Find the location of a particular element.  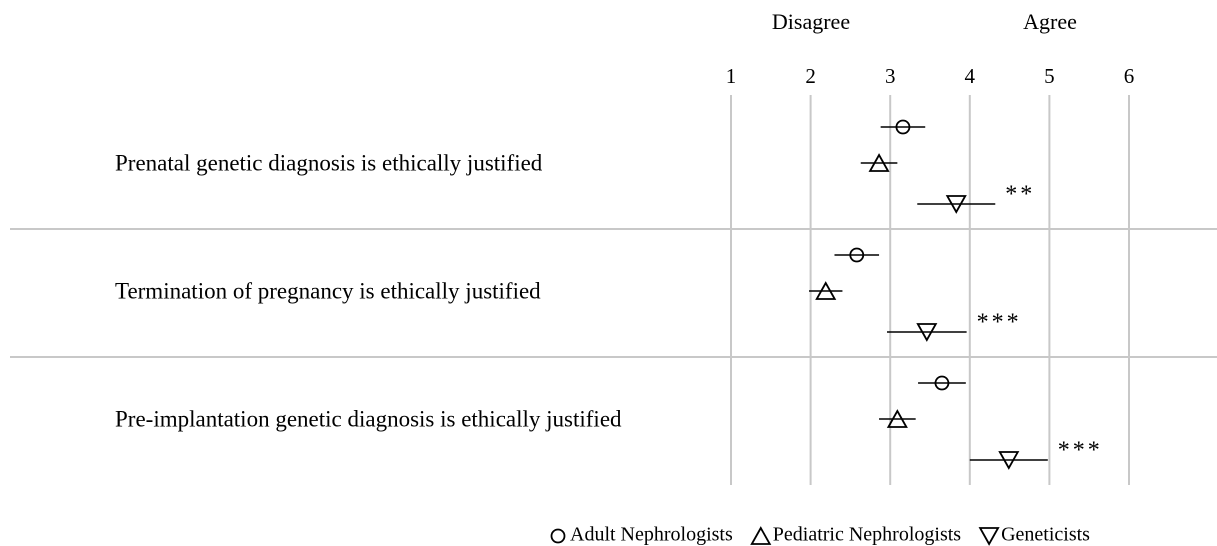

x-tick-label: 4 is located at coordinates (970, 76).